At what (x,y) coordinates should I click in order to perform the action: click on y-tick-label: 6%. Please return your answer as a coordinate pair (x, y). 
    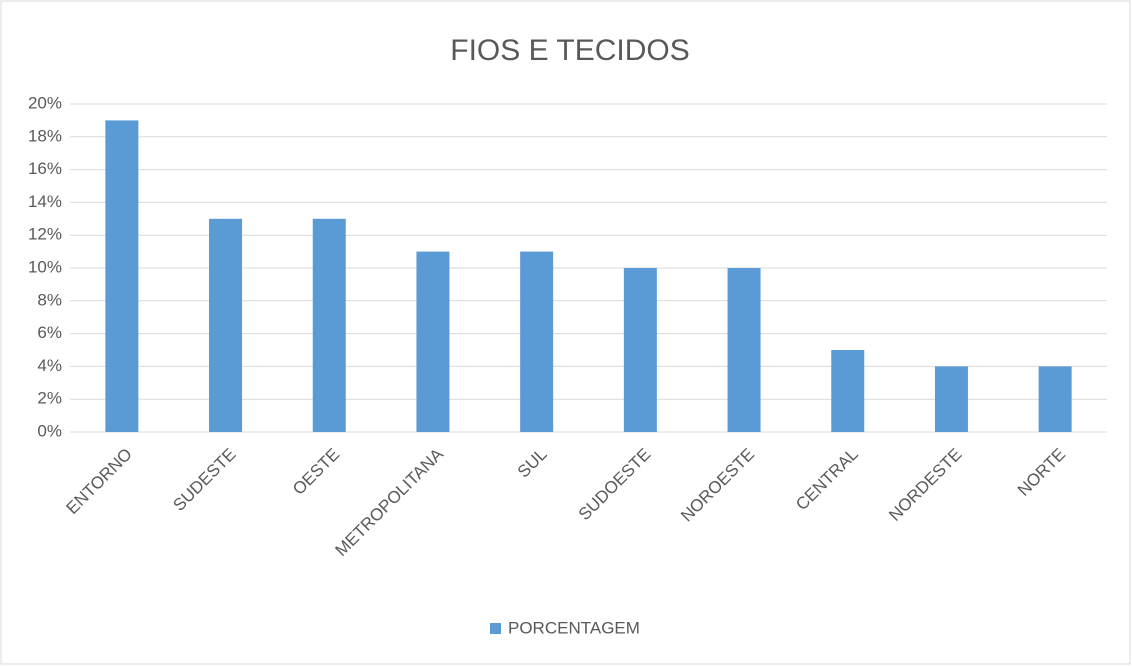
    Looking at the image, I should click on (49, 332).